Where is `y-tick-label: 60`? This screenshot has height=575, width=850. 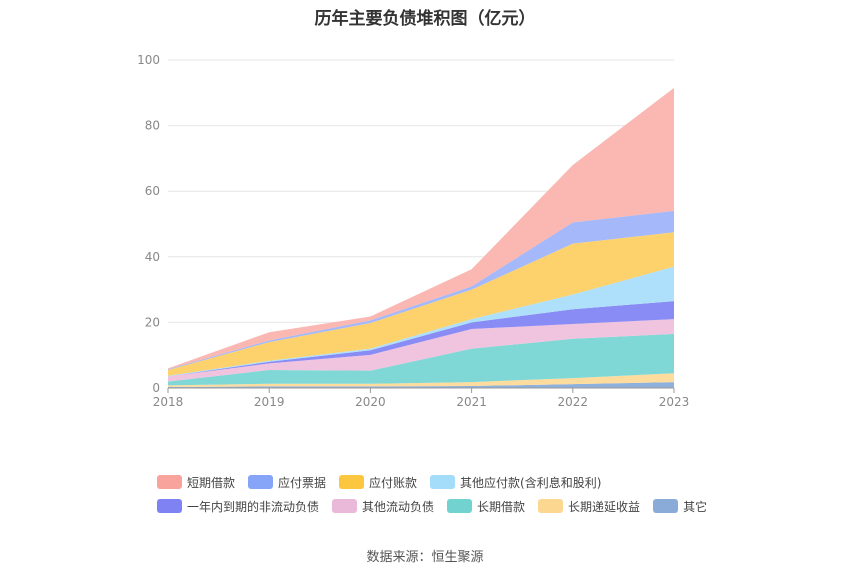 y-tick-label: 60 is located at coordinates (152, 191).